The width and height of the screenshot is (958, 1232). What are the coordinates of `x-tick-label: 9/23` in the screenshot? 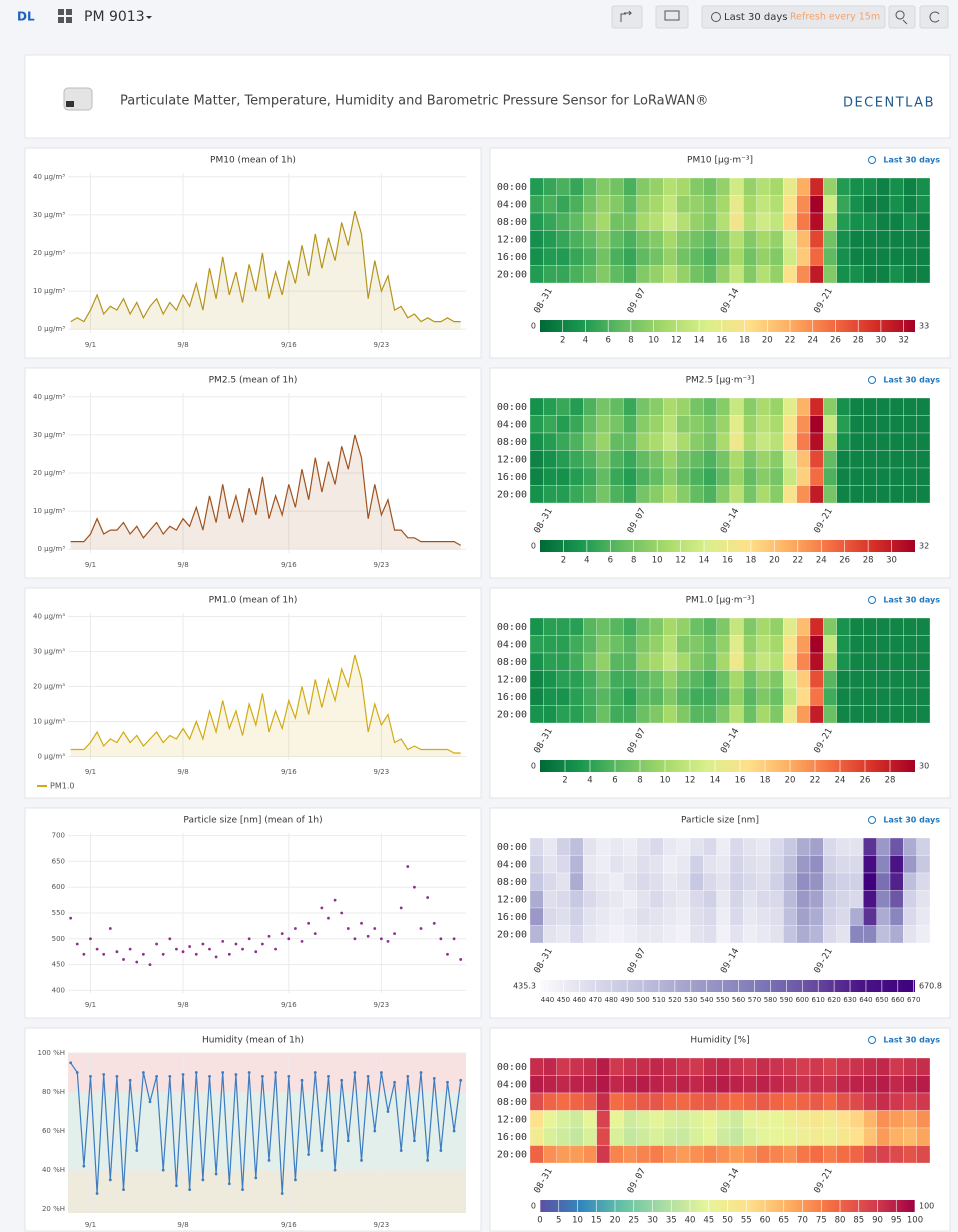 It's located at (382, 1005).